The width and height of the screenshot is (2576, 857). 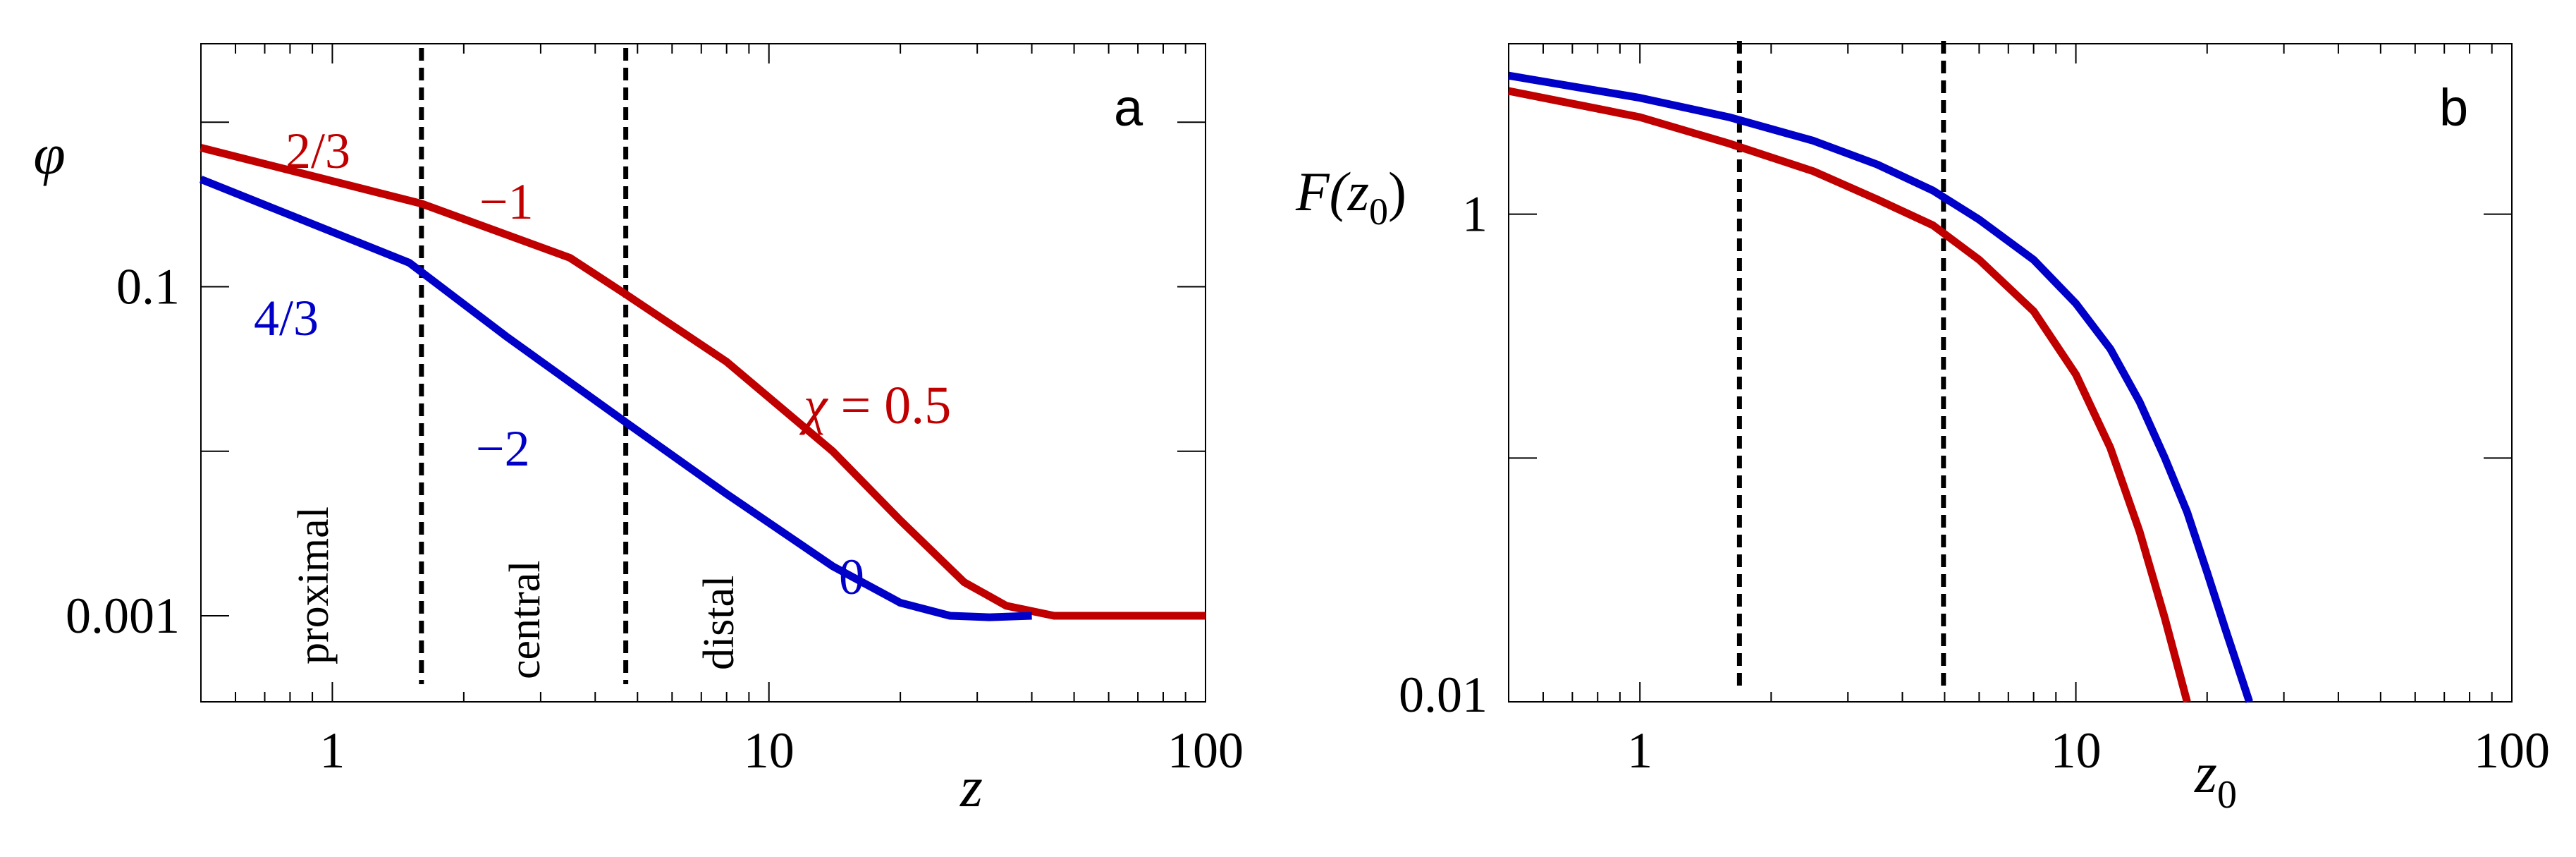 I want to click on y-tick-label: 0.1, so click(x=148, y=287).